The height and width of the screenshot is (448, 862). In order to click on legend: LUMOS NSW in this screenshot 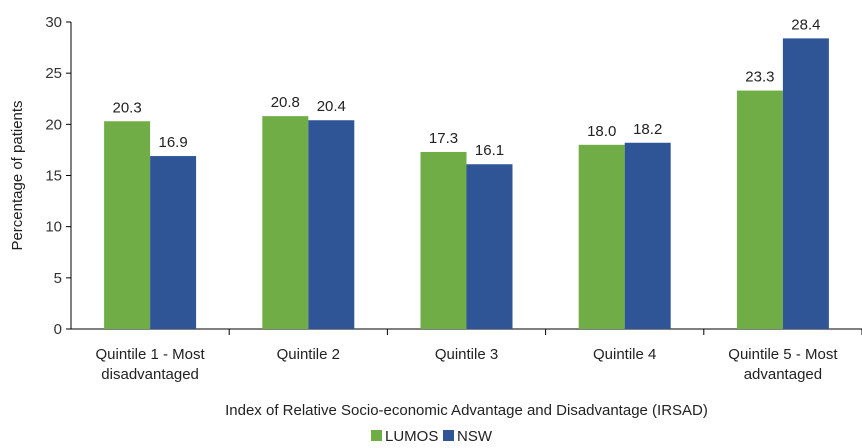, I will do `click(432, 436)`.